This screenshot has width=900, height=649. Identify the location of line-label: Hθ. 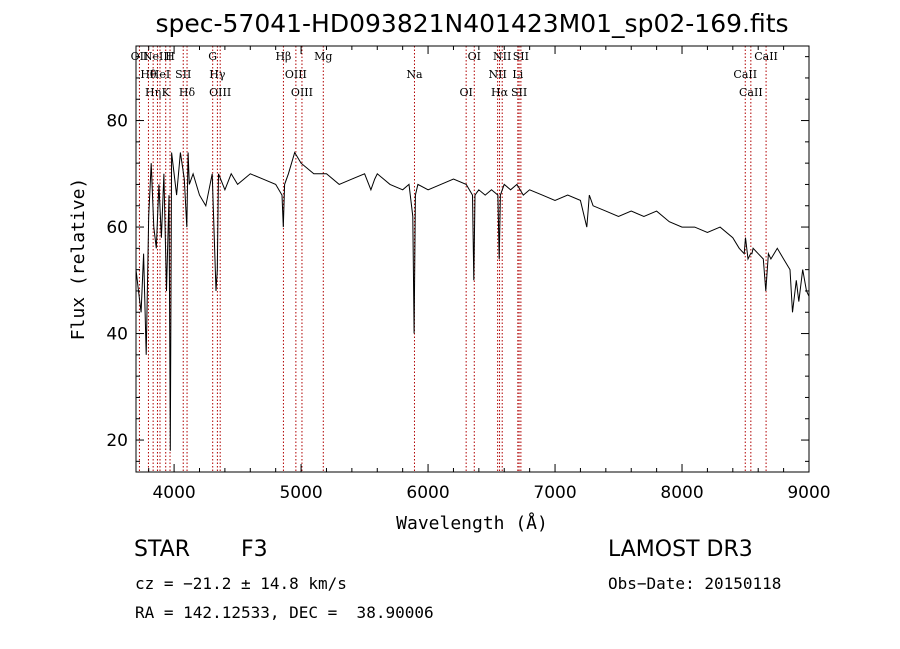
(148, 74).